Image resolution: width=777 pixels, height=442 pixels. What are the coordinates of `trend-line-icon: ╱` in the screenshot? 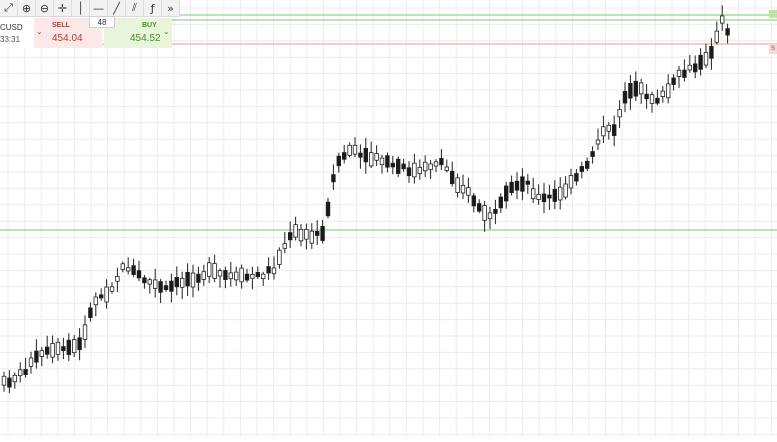 It's located at (117, 8).